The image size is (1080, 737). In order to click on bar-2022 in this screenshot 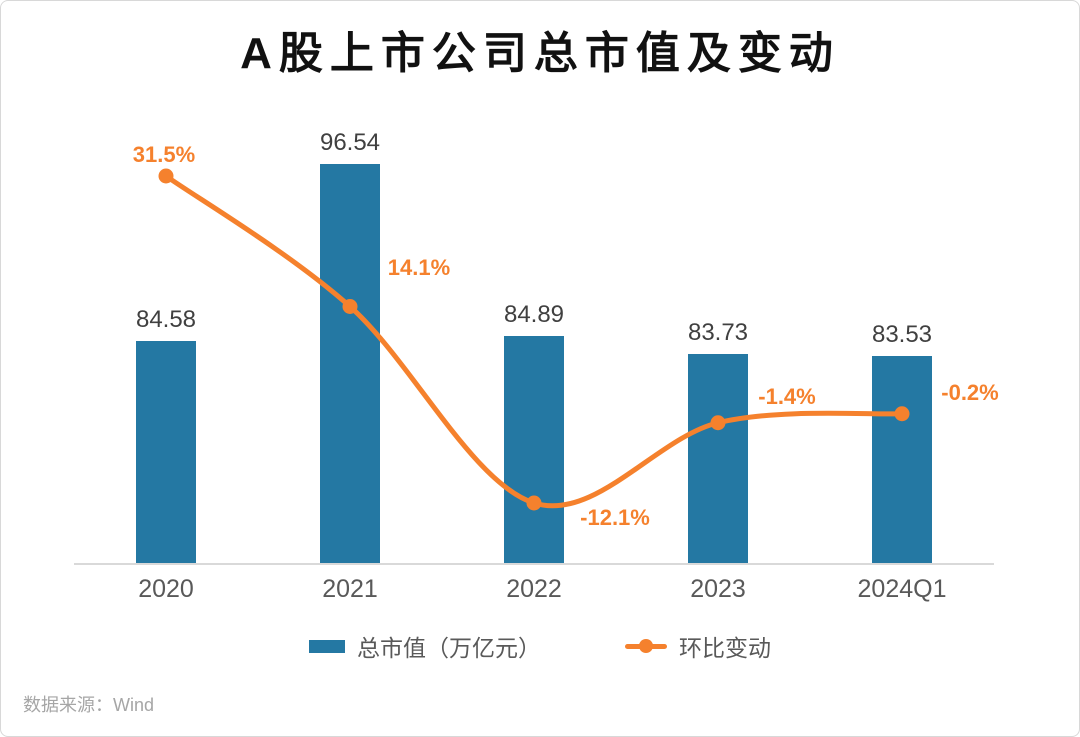, I will do `click(534, 450)`.